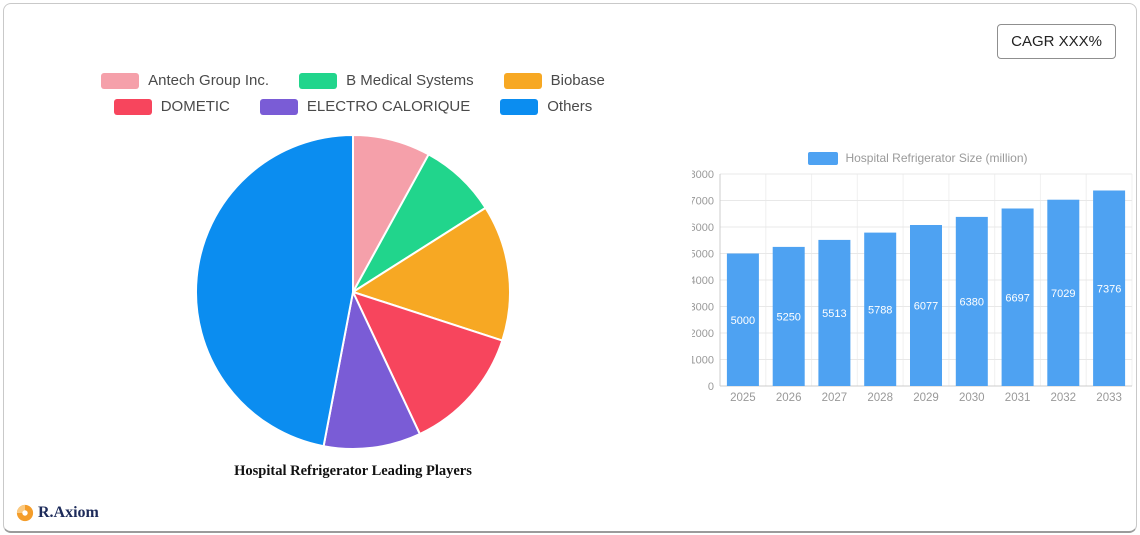 This screenshot has height=535, width=1140. I want to click on legend-item-b-medical-systems: B Medical Systems, so click(386, 80).